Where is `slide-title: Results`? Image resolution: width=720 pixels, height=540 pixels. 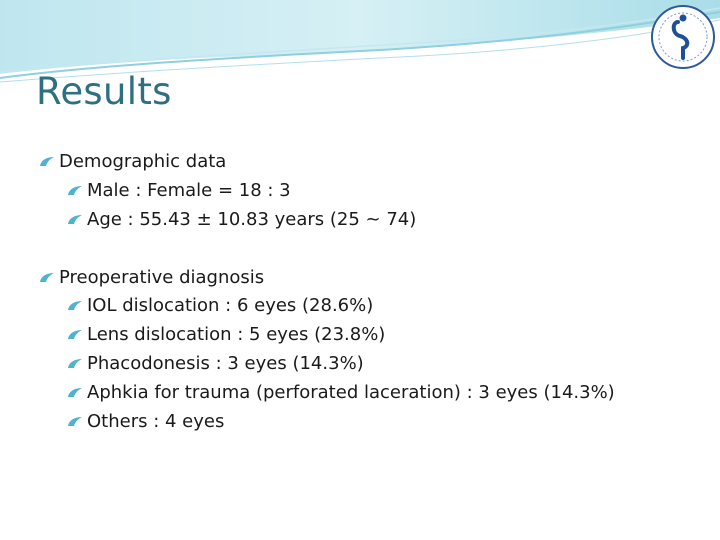
slide-title: Results is located at coordinates (104, 91).